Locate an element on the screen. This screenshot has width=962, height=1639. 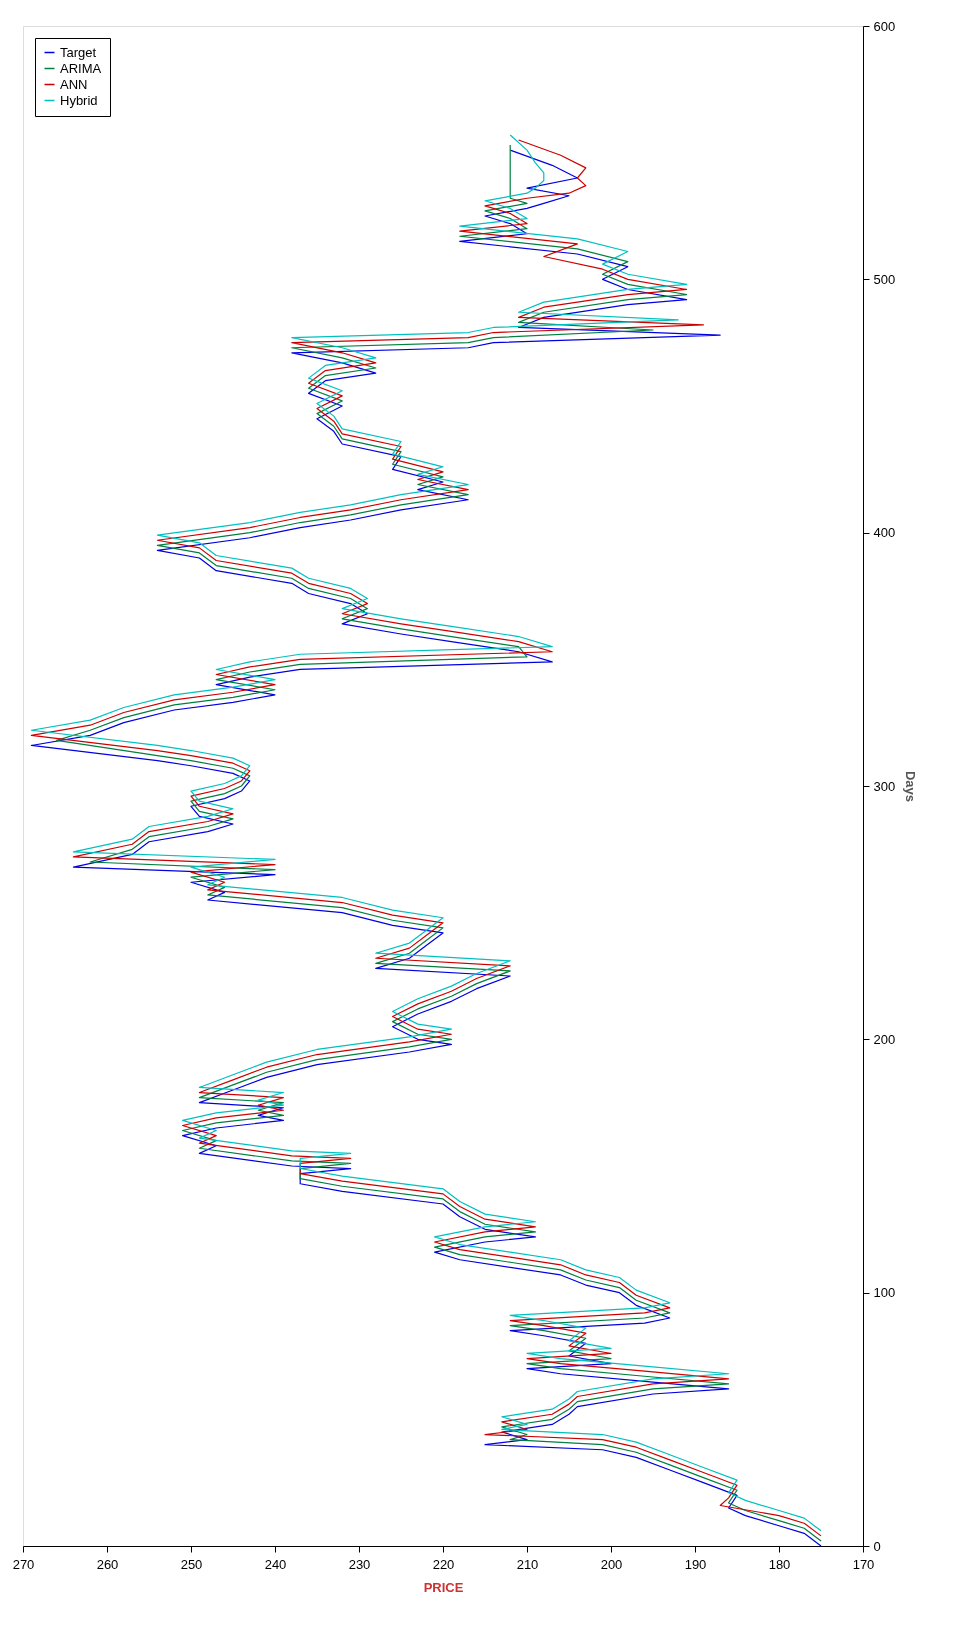
legend-label: Target is located at coordinates (78, 52).